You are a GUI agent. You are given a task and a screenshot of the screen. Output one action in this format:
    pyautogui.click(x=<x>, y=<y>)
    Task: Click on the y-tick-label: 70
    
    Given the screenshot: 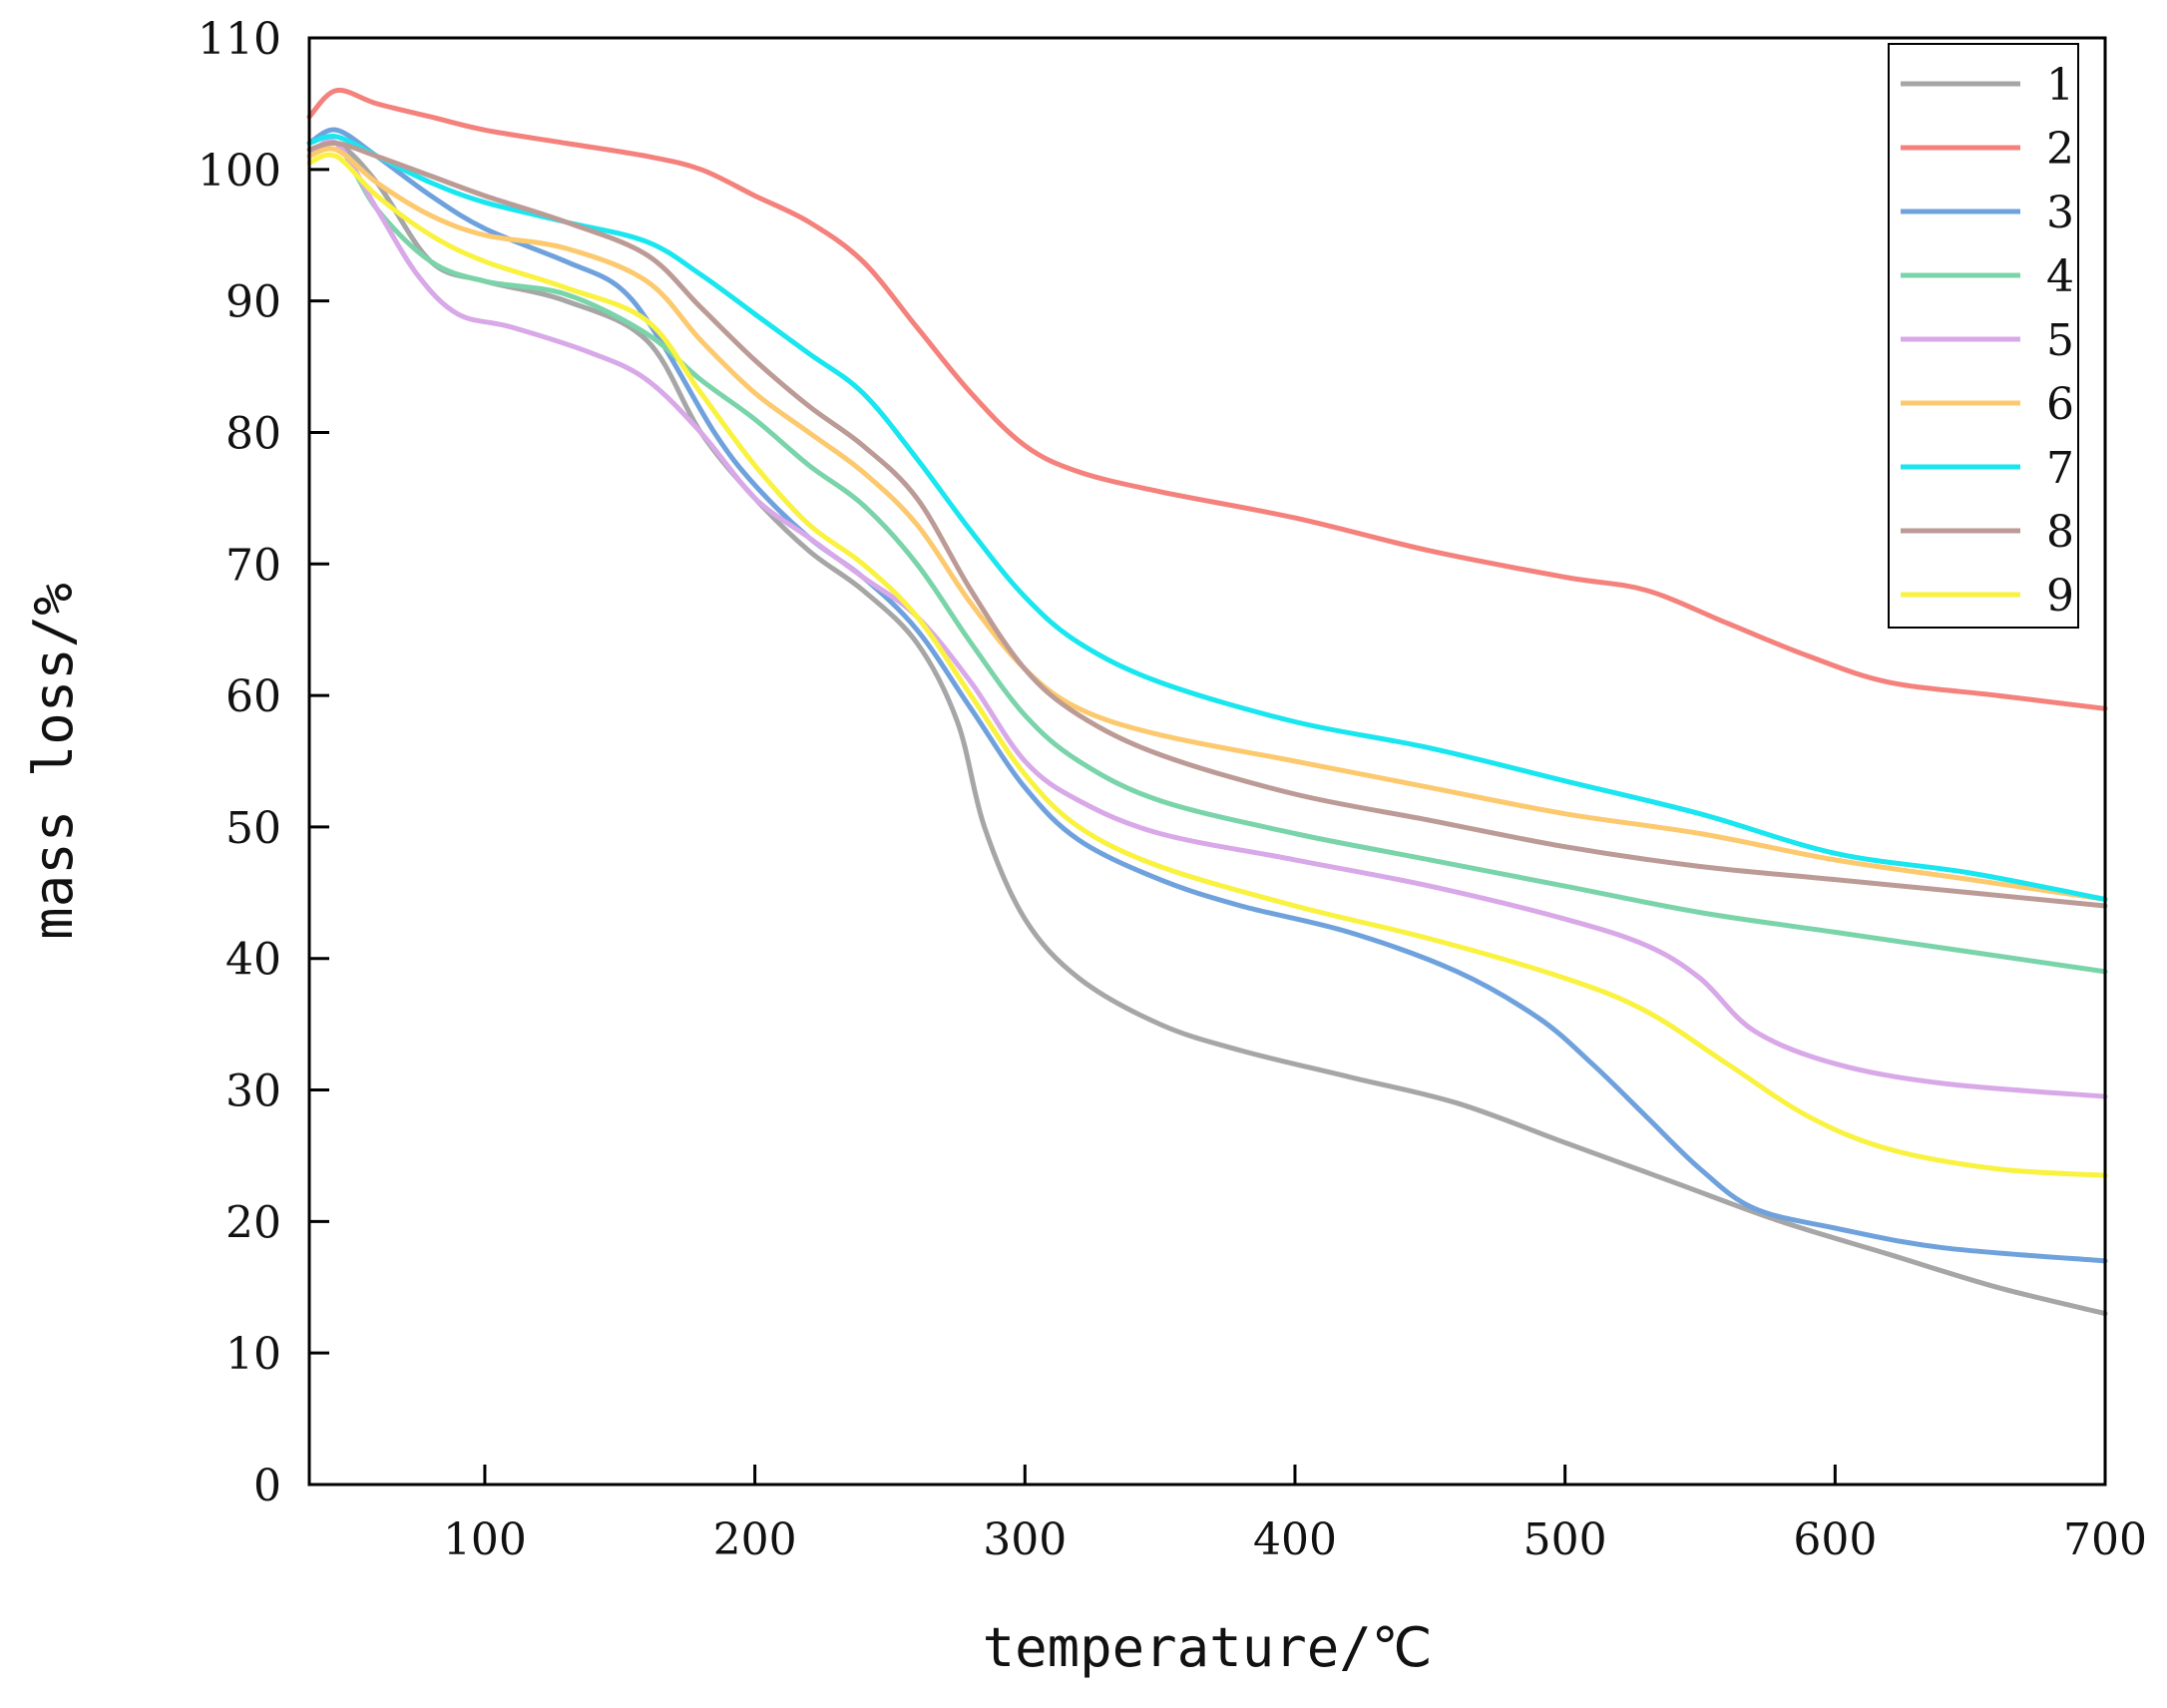 What is the action you would take?
    pyautogui.click(x=253, y=565)
    